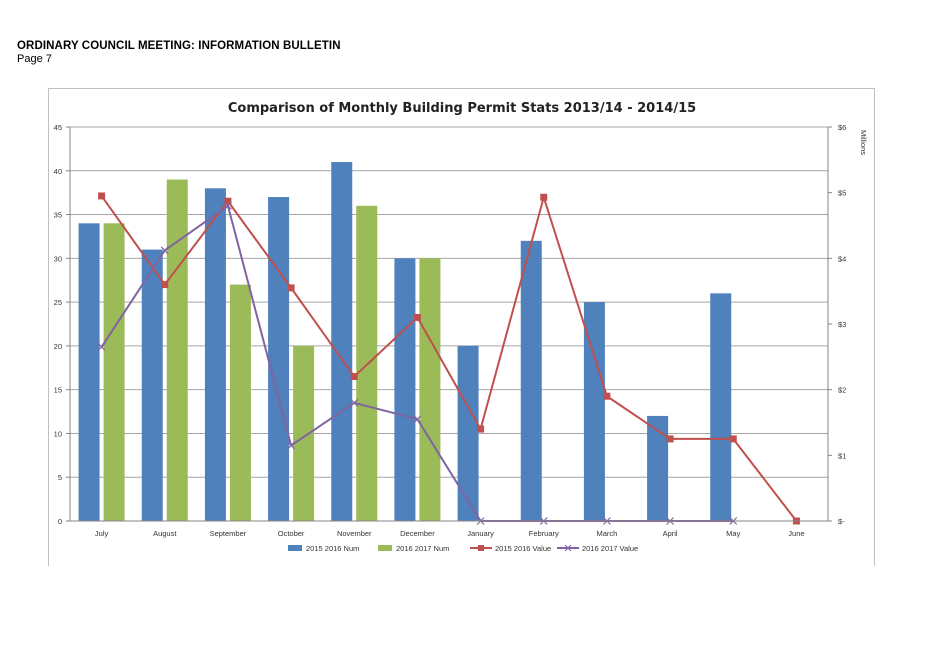  What do you see at coordinates (58, 215) in the screenshot?
I see `y-left-tick-label: 35` at bounding box center [58, 215].